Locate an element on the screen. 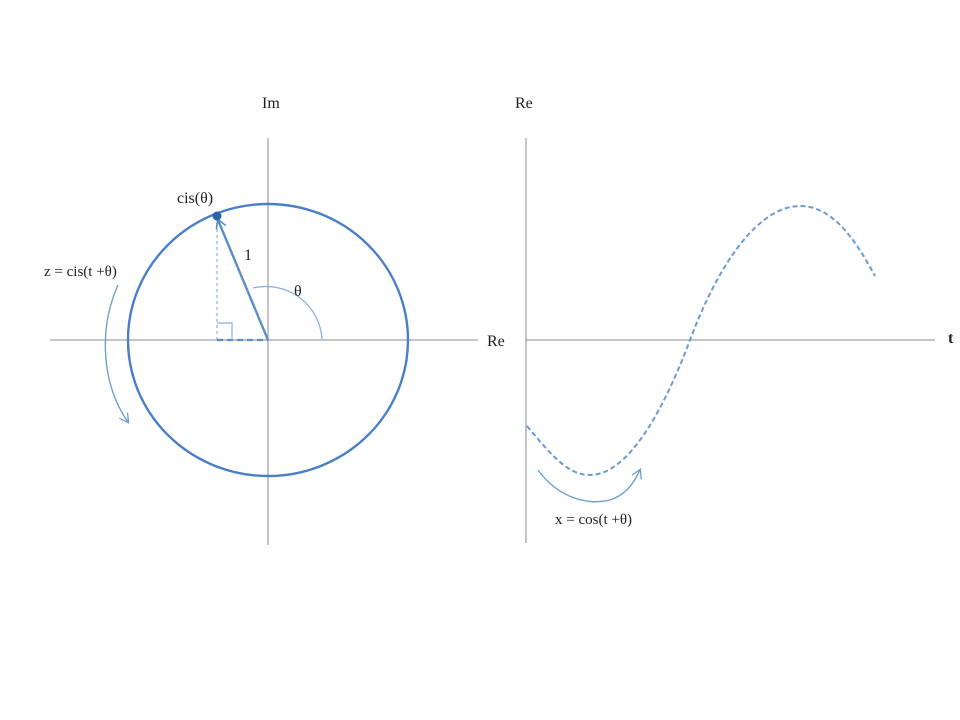 This screenshot has height=720, width=960. im-axis-label: Im is located at coordinates (271, 103).